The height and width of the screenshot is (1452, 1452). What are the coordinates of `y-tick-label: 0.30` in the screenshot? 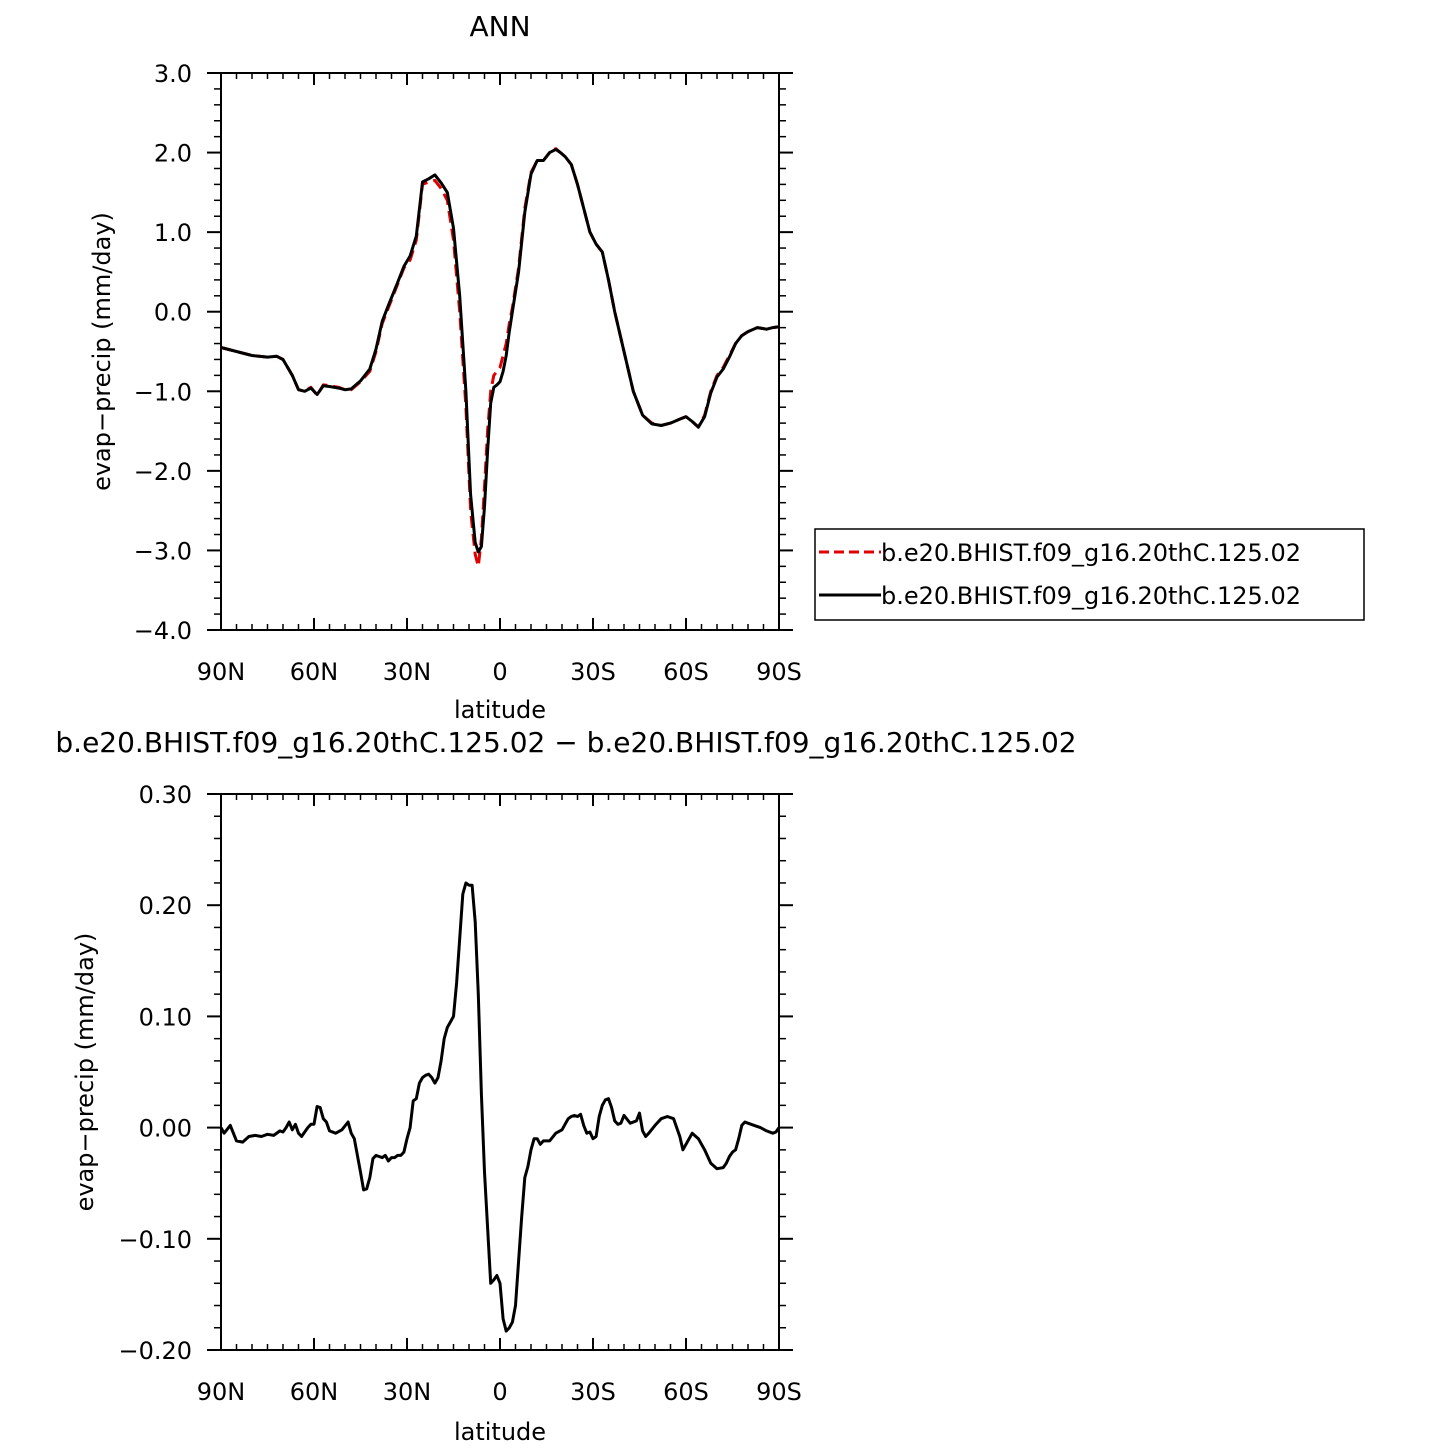 It's located at (165, 795).